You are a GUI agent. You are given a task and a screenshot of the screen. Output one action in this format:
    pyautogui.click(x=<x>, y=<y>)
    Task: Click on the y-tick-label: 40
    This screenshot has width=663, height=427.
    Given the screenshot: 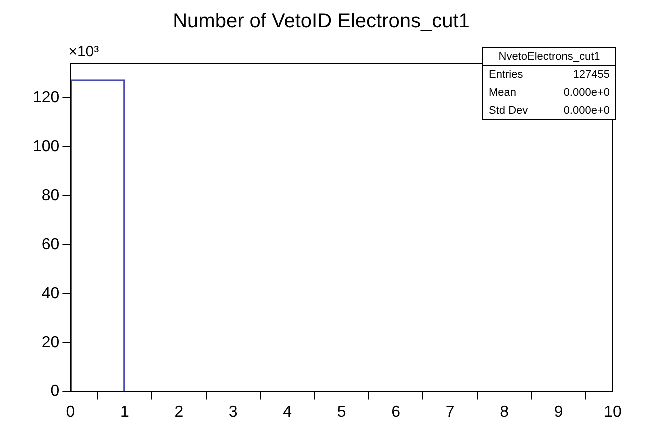 What is the action you would take?
    pyautogui.click(x=51, y=293)
    